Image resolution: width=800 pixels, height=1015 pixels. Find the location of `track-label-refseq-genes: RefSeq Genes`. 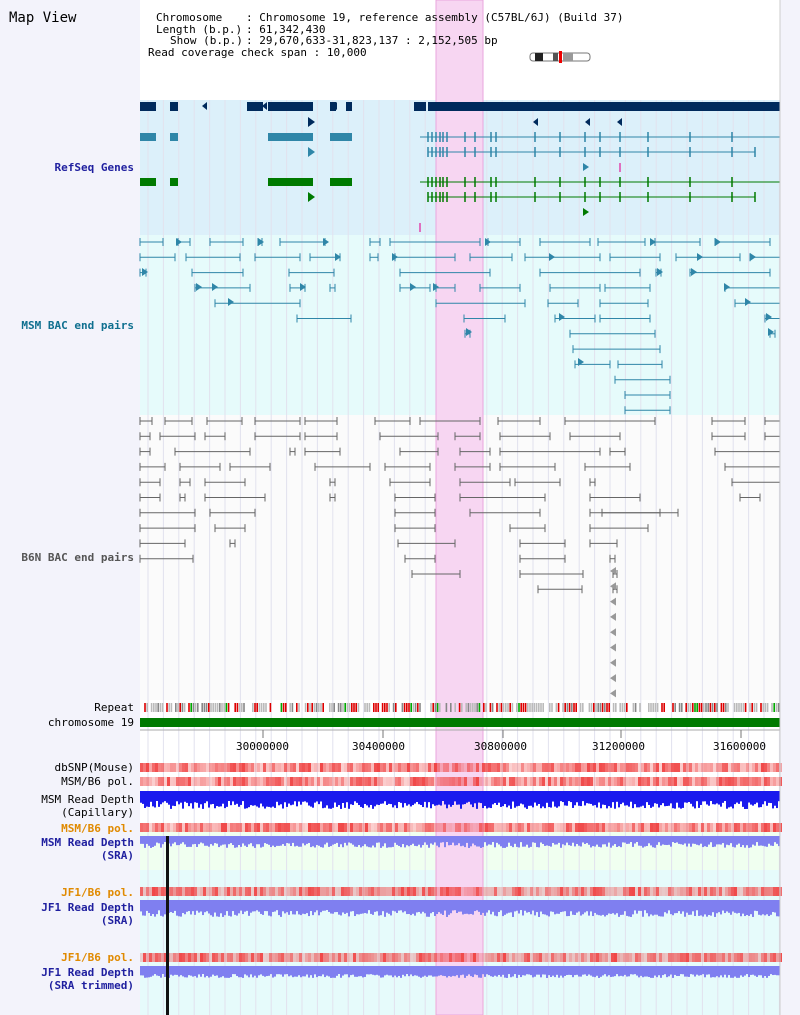

track-label-refseq-genes: RefSeq Genes is located at coordinates (94, 167).